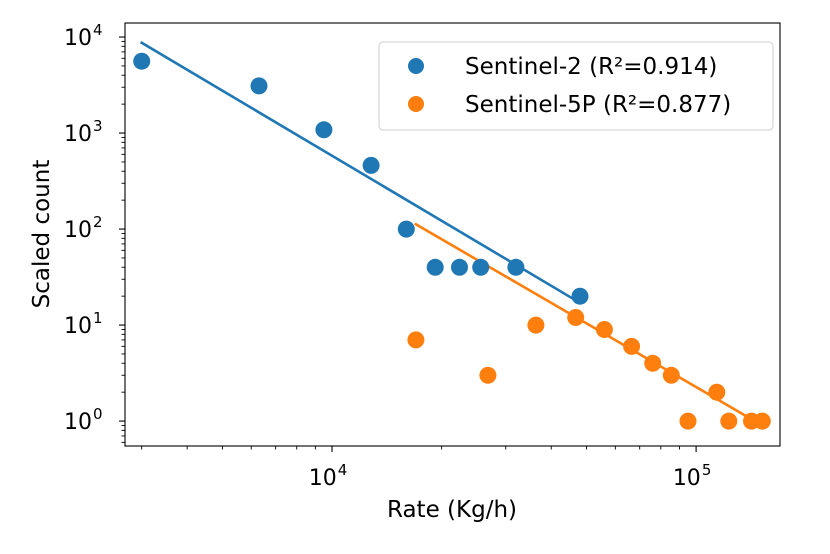 Image resolution: width=830 pixels, height=554 pixels. I want to click on x-axis-label: Rate (Kg/h), so click(452, 510).